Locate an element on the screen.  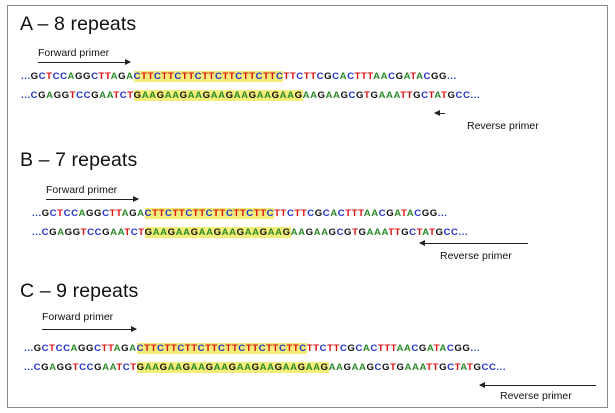
panel-title: C – 9 repeats is located at coordinates (79, 291).